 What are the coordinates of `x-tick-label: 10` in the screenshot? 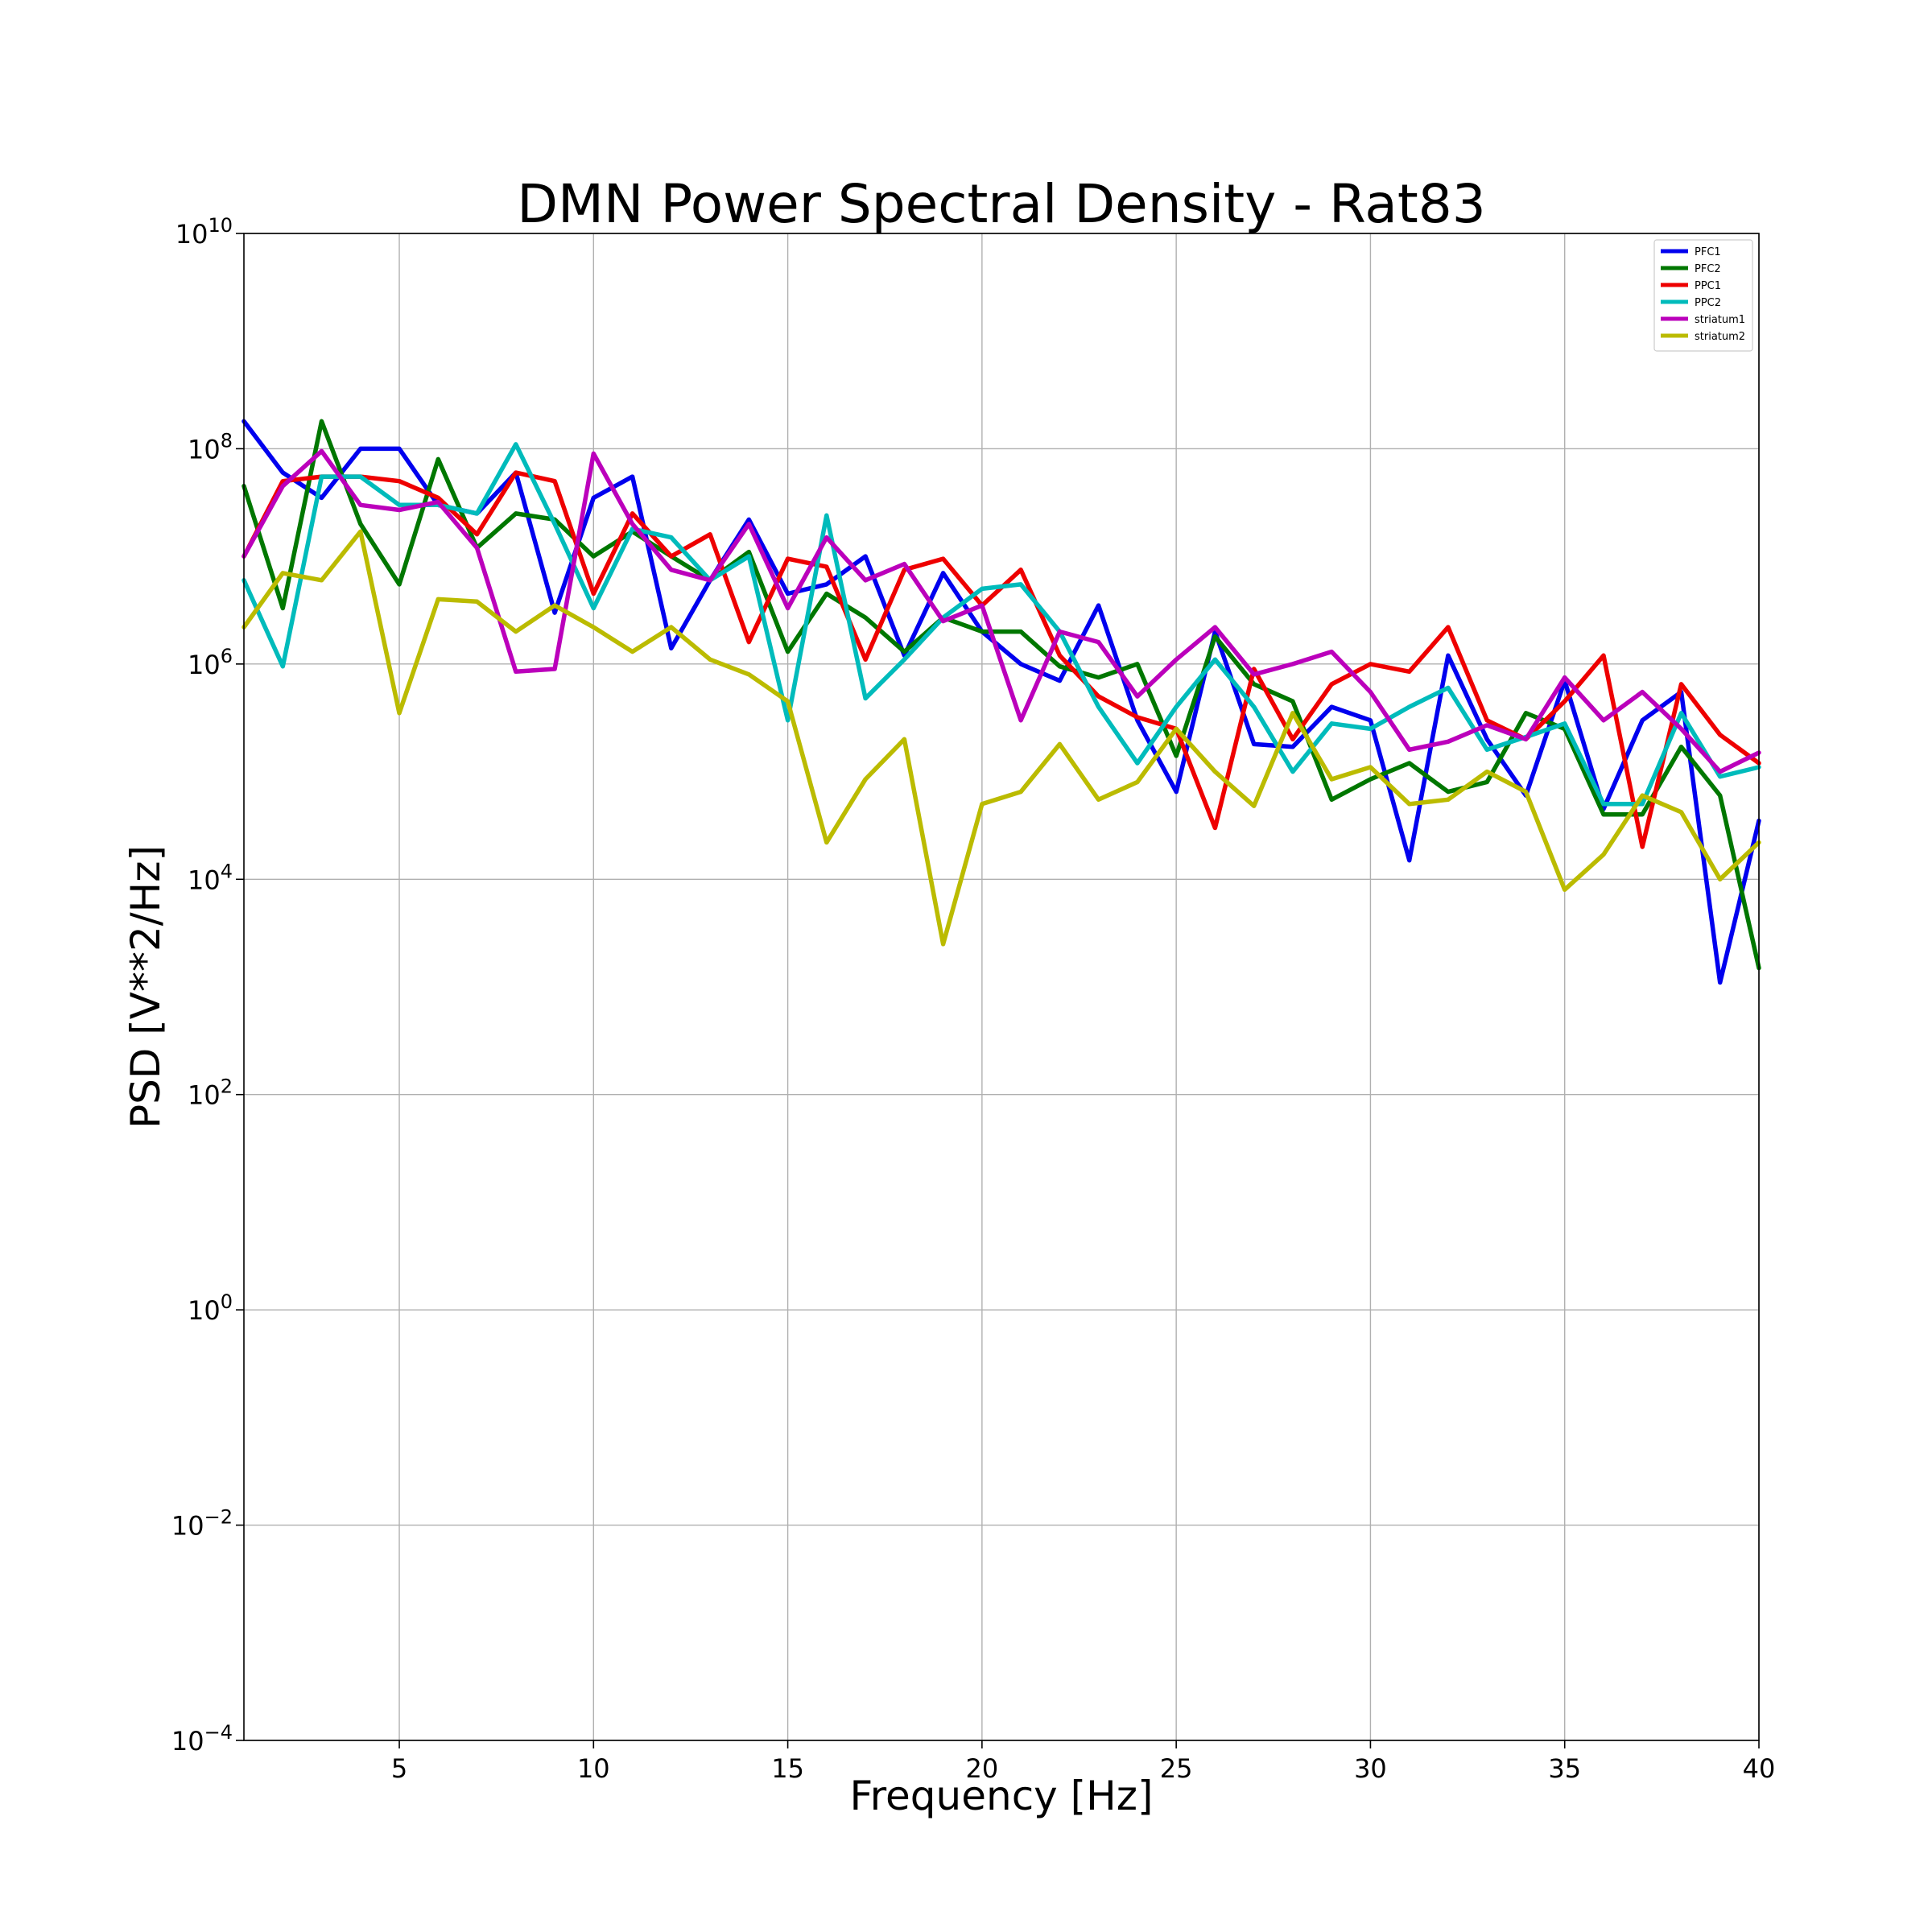 It's located at (593, 1769).